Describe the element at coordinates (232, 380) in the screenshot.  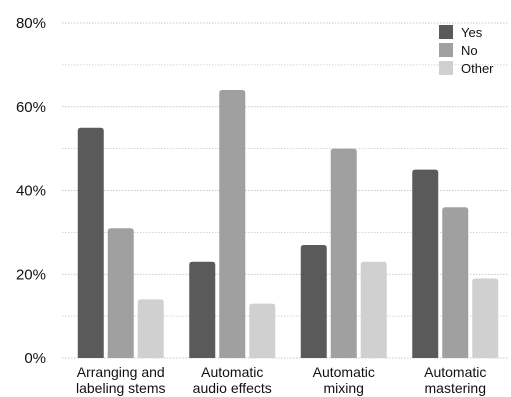
I see `x-category-label: Automatic audio effects` at that location.